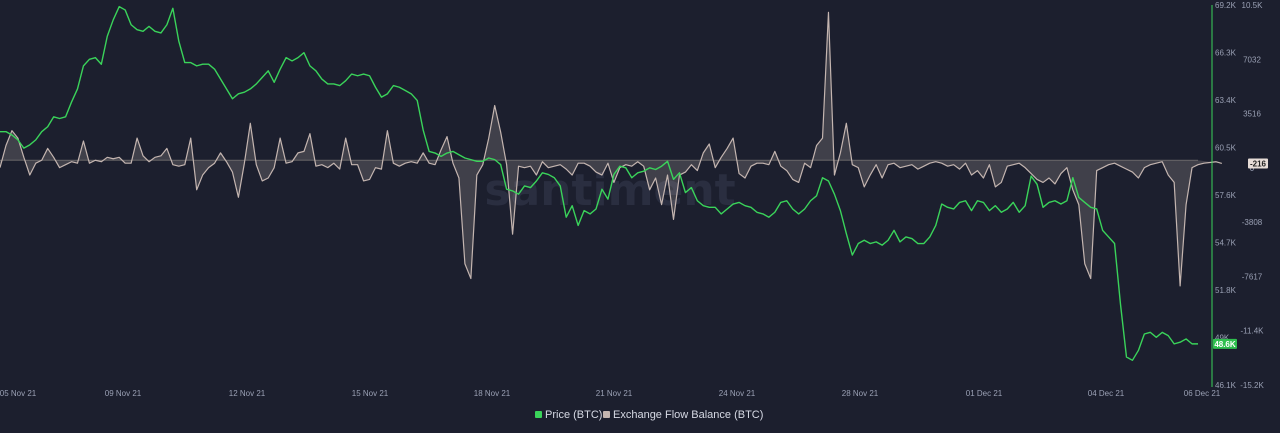 The width and height of the screenshot is (1280, 433). I want to click on price-tick-label: 49K, so click(1222, 338).